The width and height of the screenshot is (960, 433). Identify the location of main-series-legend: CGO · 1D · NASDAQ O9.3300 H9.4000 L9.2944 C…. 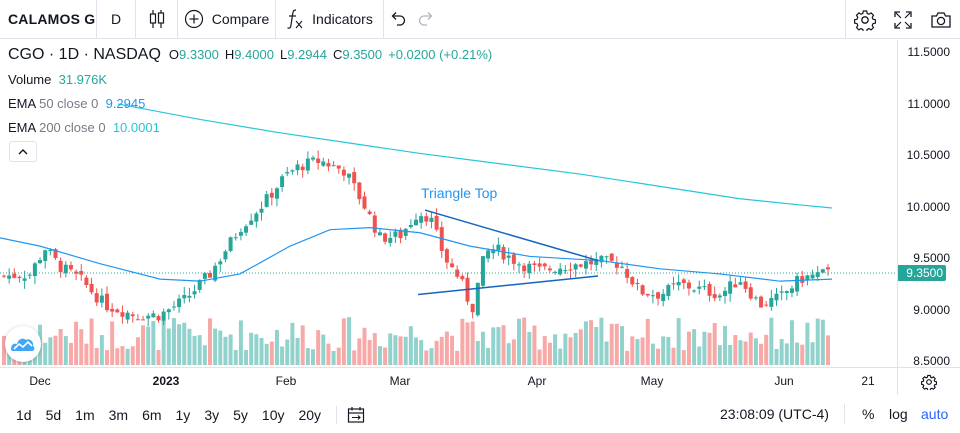
(253, 55).